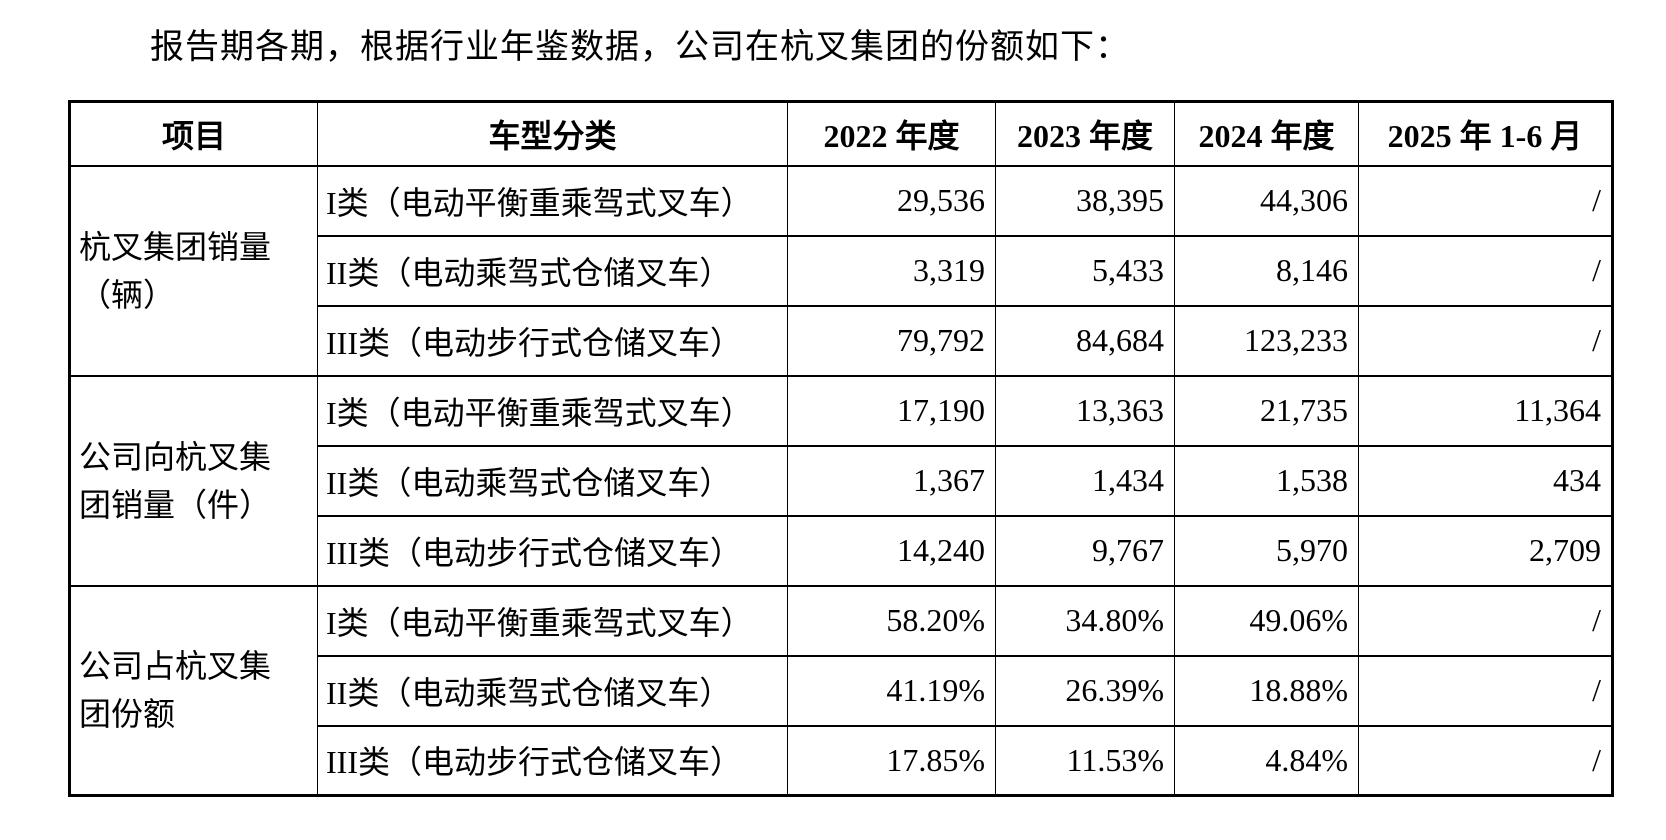  I want to click on value-cell: 11,364, so click(1485, 410).